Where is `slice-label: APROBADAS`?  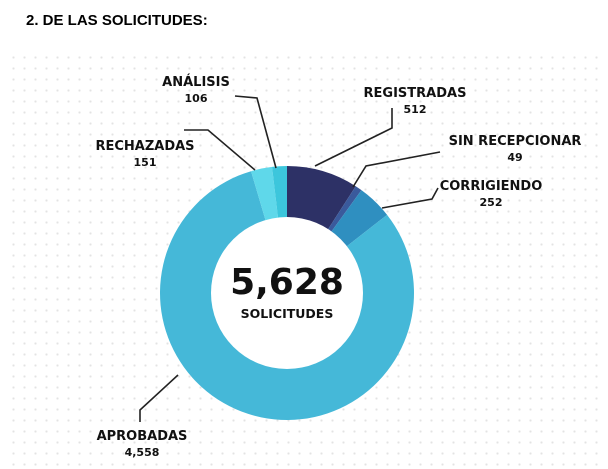
slice-label: APROBADAS is located at coordinates (142, 436).